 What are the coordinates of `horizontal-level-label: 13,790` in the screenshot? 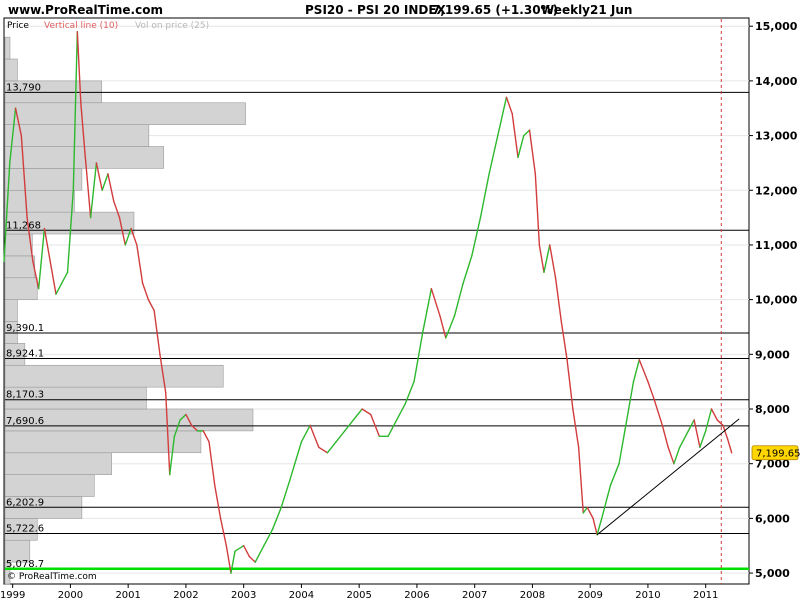 It's located at (23, 87).